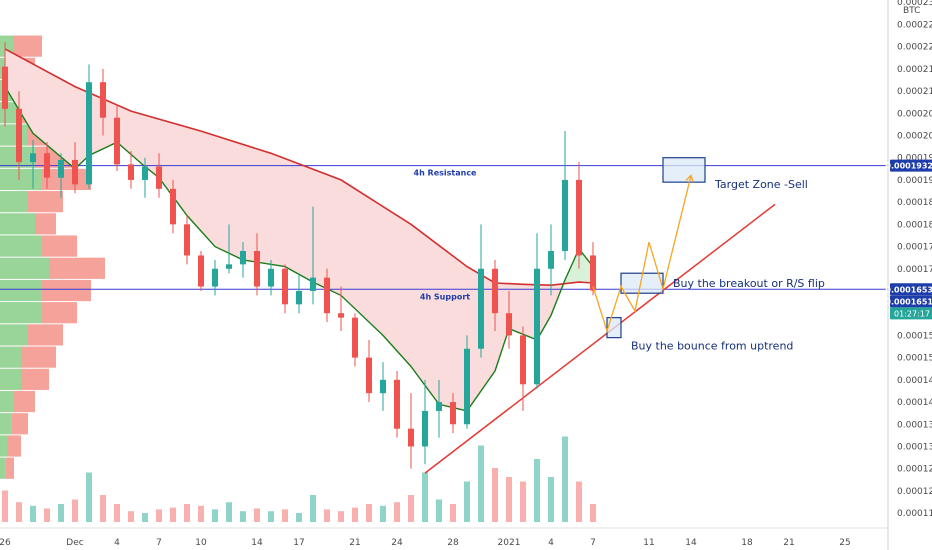  What do you see at coordinates (689, 178) in the screenshot?
I see `projection-arrowhead` at bounding box center [689, 178].